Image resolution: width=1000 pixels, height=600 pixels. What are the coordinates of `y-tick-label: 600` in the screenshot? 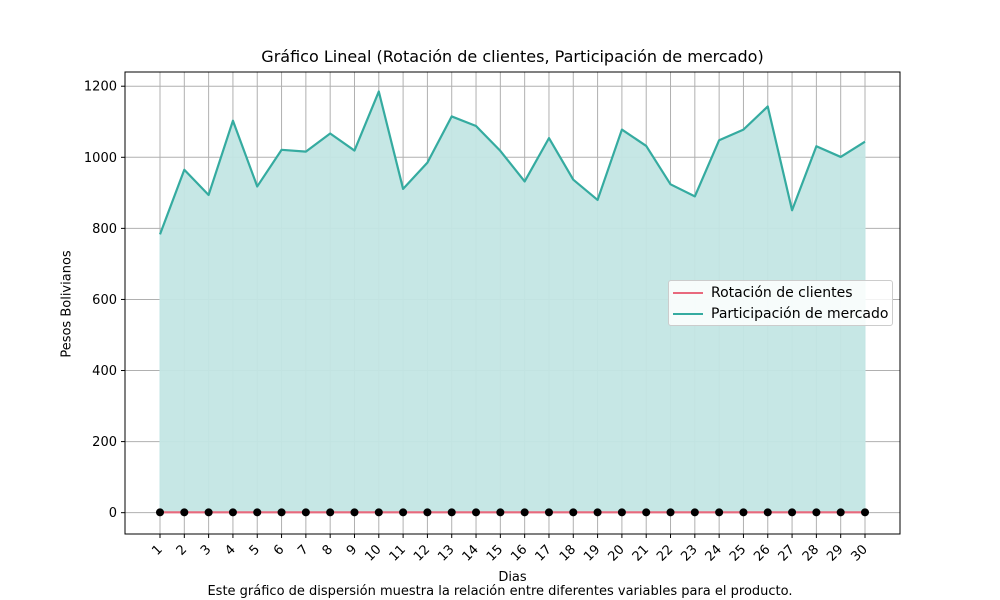 It's located at (104, 300).